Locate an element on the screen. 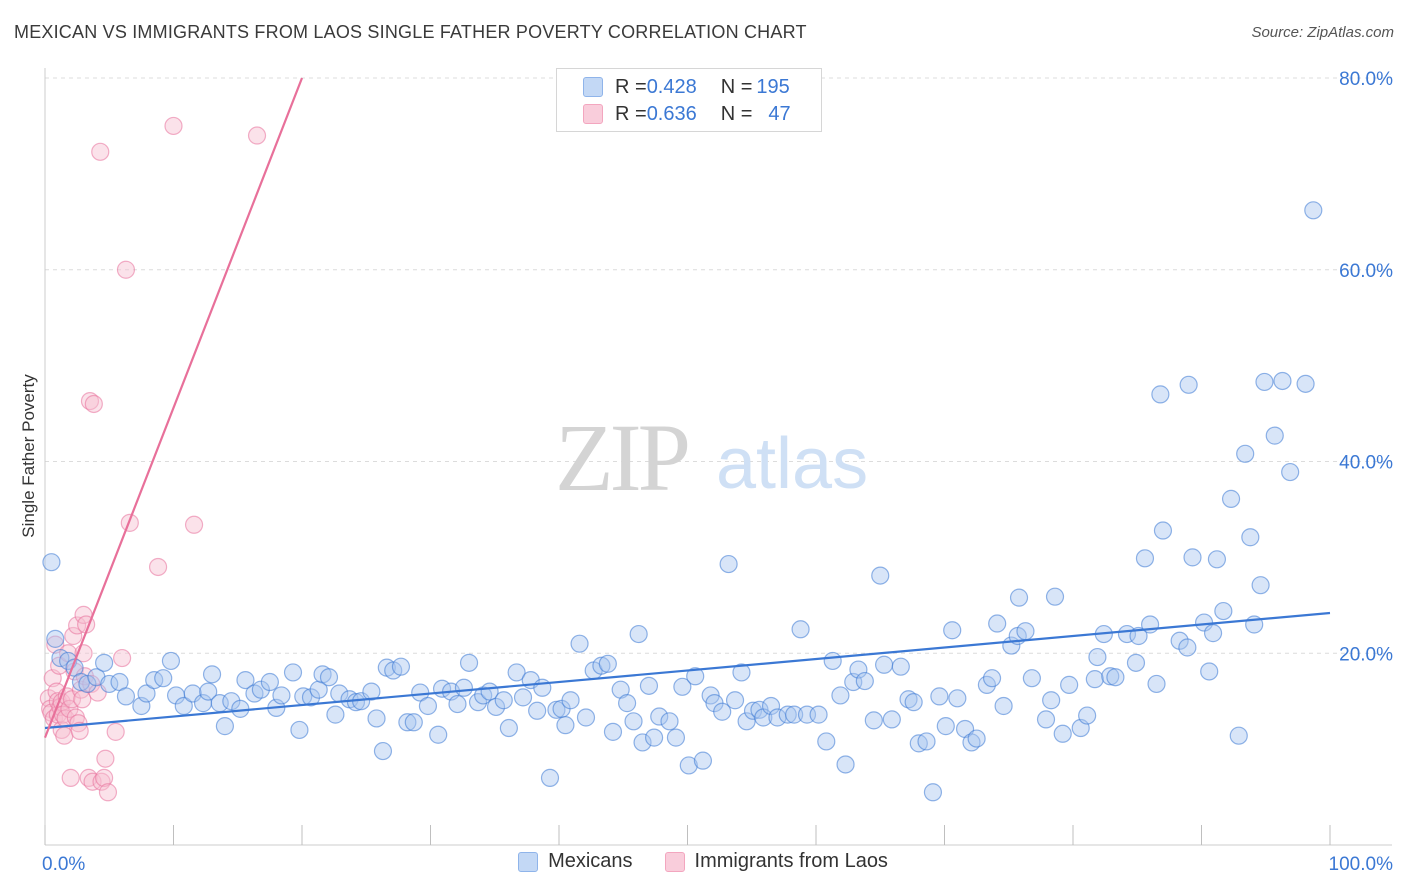 The height and width of the screenshot is (892, 1406). legend-r-label: R = is located at coordinates (631, 86).